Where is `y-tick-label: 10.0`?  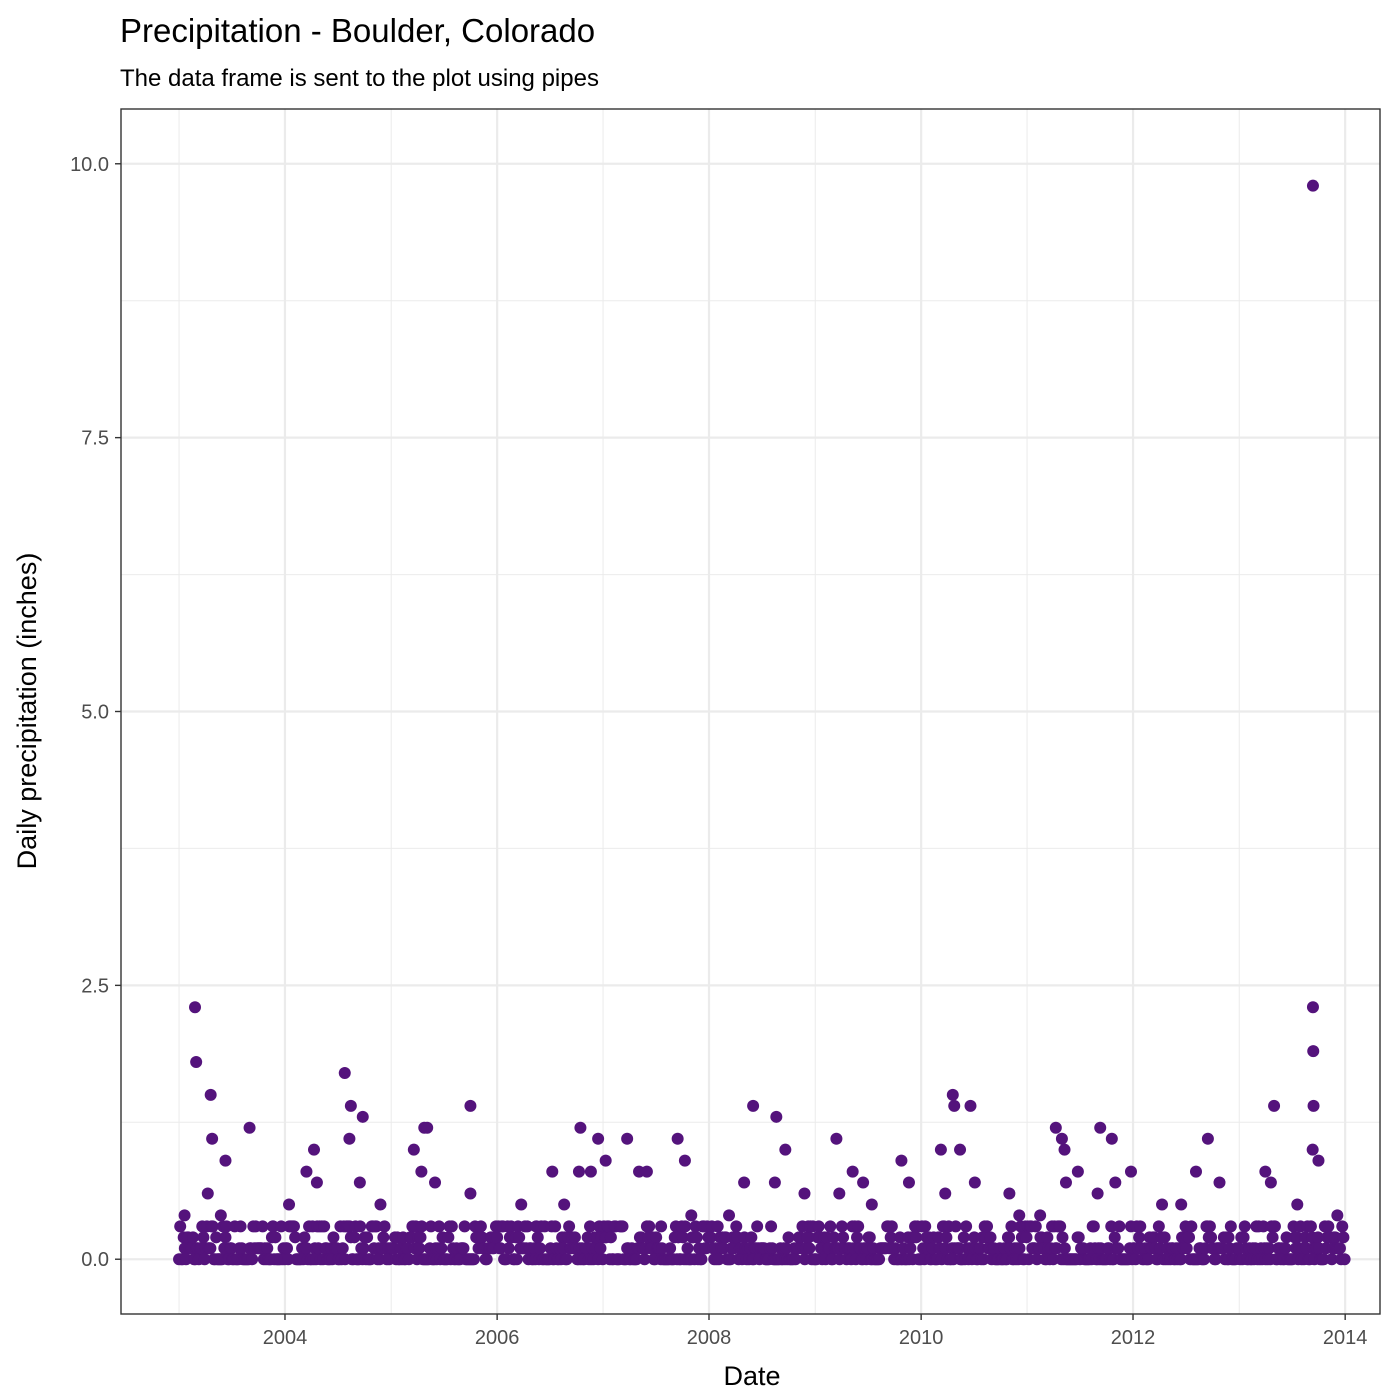
y-tick-label: 10.0 is located at coordinates (89, 165).